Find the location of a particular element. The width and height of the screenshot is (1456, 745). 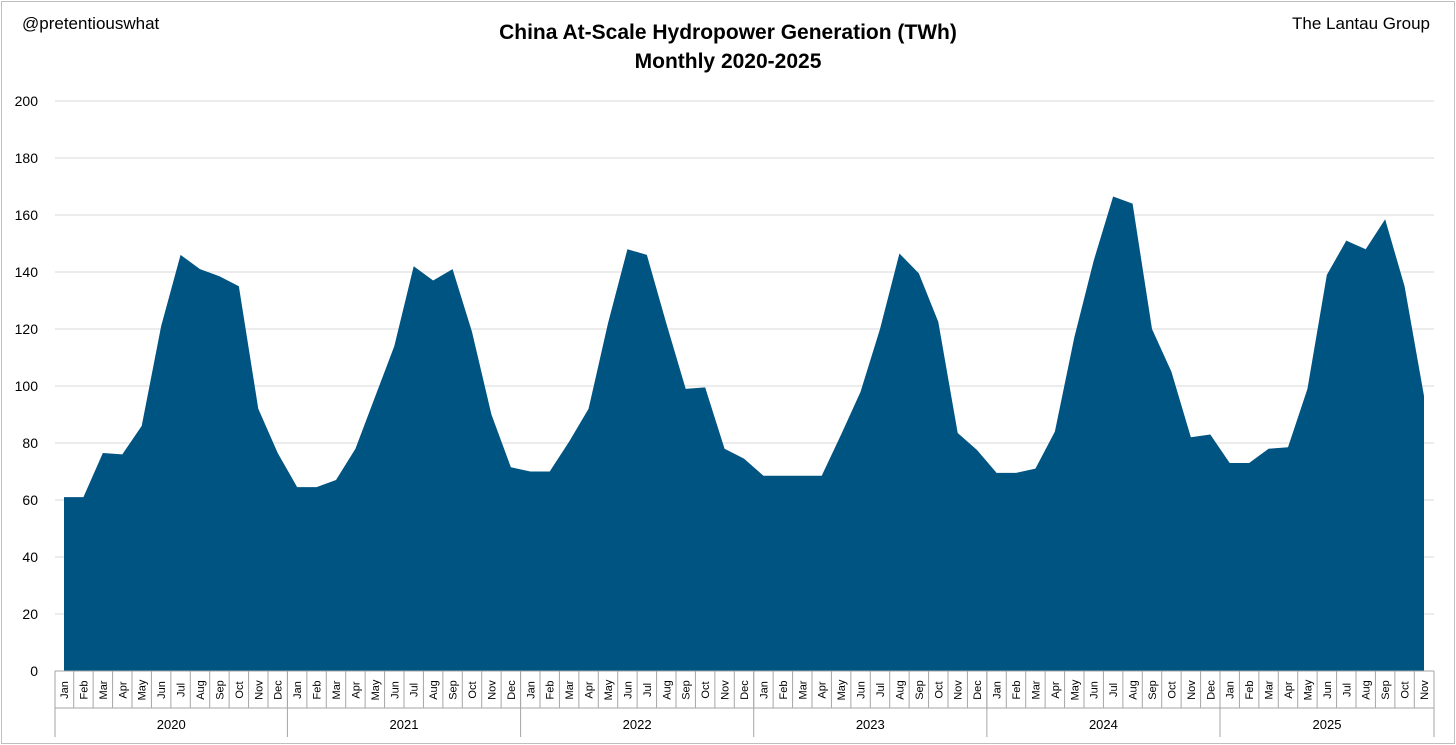

chart-title-line-2: Monthly 2020-2025 is located at coordinates (728, 61).